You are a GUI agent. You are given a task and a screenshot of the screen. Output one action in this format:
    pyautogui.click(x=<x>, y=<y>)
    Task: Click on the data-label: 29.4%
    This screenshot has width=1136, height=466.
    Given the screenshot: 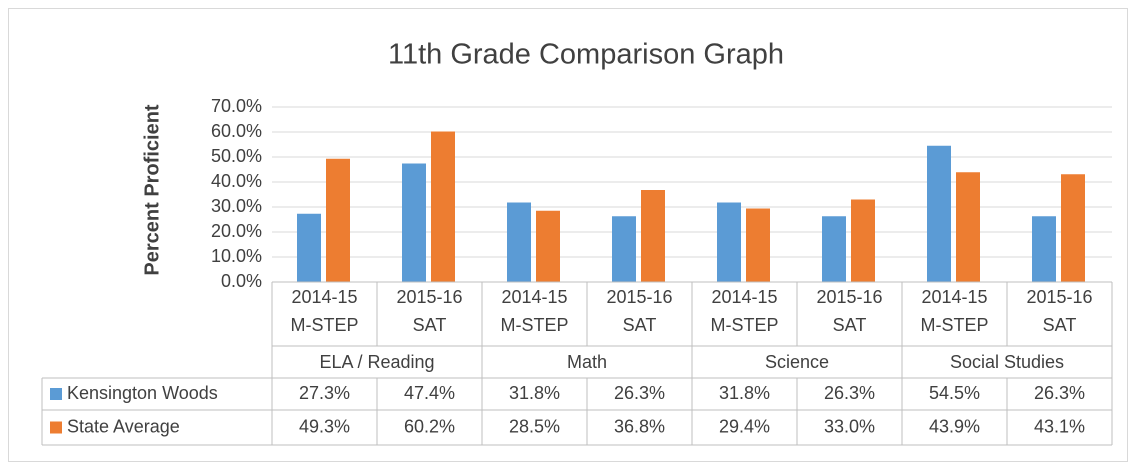 What is the action you would take?
    pyautogui.click(x=744, y=426)
    